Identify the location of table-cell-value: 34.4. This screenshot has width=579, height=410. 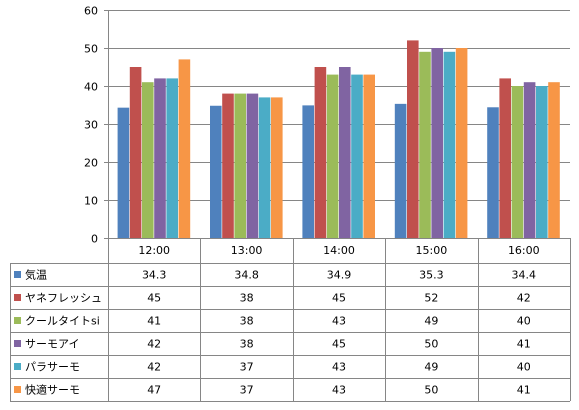
(524, 275).